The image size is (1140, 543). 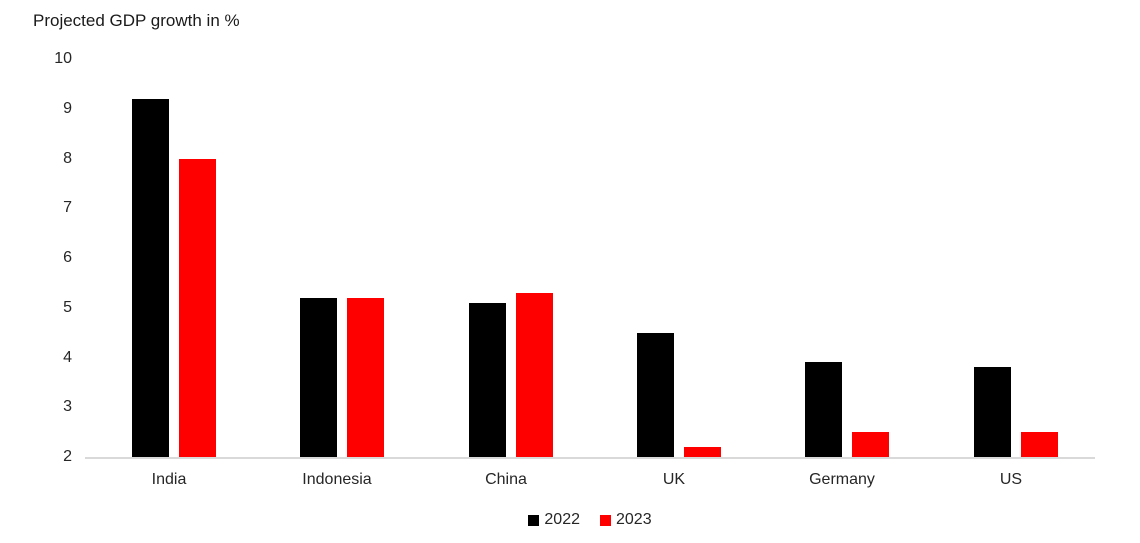 What do you see at coordinates (702, 452) in the screenshot?
I see `bar-2023-uk` at bounding box center [702, 452].